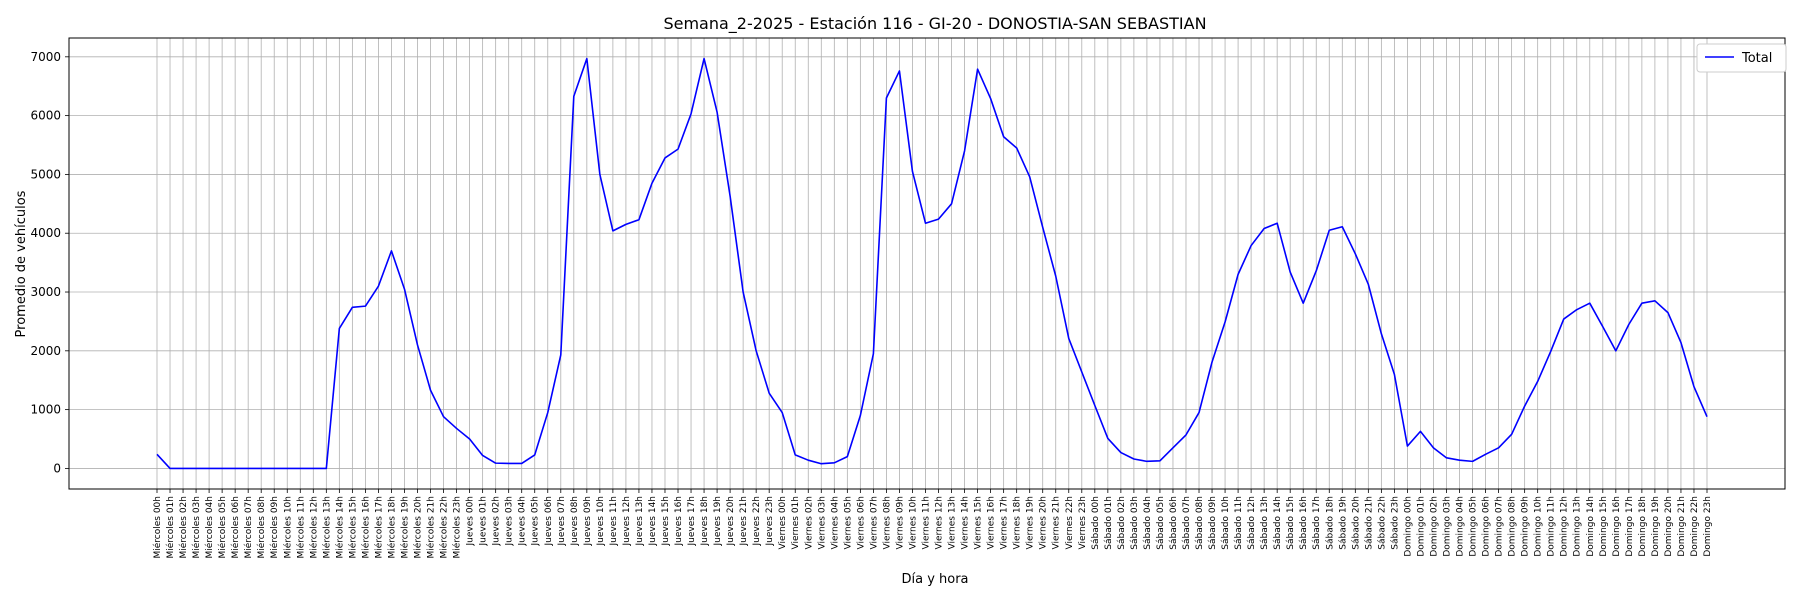 Image resolution: width=1800 pixels, height=600 pixels. What do you see at coordinates (1565, 526) in the screenshot?
I see `x-tick-label: Domingo 12h` at bounding box center [1565, 526].